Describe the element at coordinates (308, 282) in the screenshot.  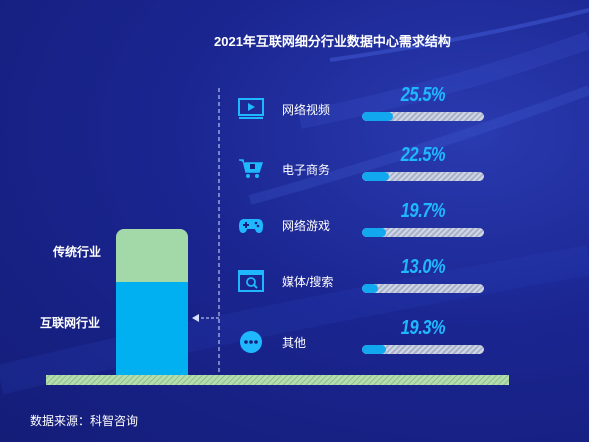
I see `category-label: 媒体/搜索` at that location.